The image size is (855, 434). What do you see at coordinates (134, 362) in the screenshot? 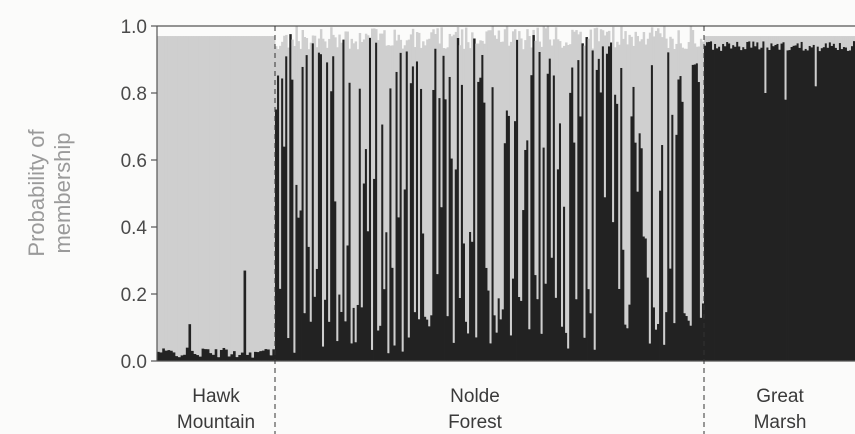
I see `y-tick-label: 0.0` at bounding box center [134, 362].